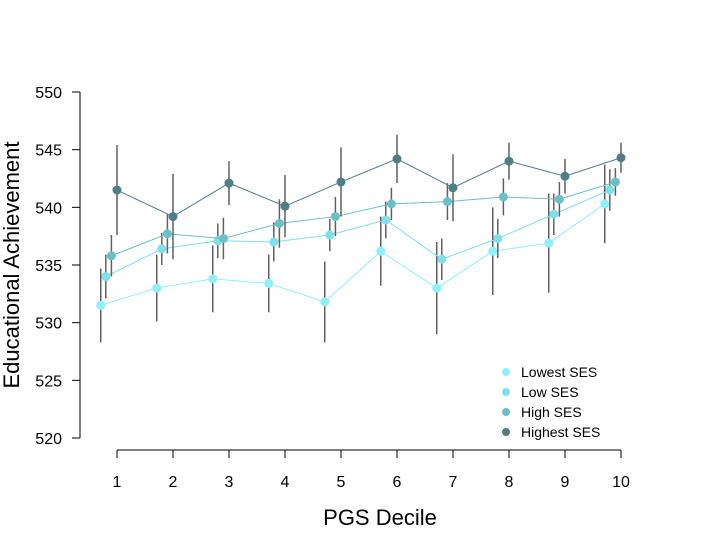 The image size is (723, 550). What do you see at coordinates (48, 93) in the screenshot?
I see `y-tick-label: 550` at bounding box center [48, 93].